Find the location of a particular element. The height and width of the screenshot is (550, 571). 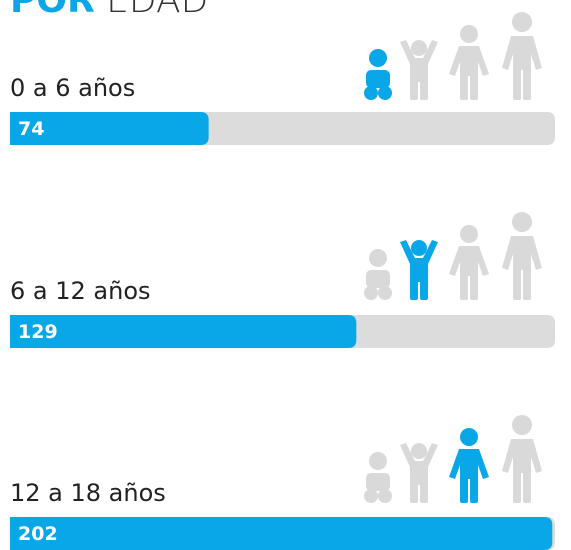

value-label: 74 is located at coordinates (31, 129).